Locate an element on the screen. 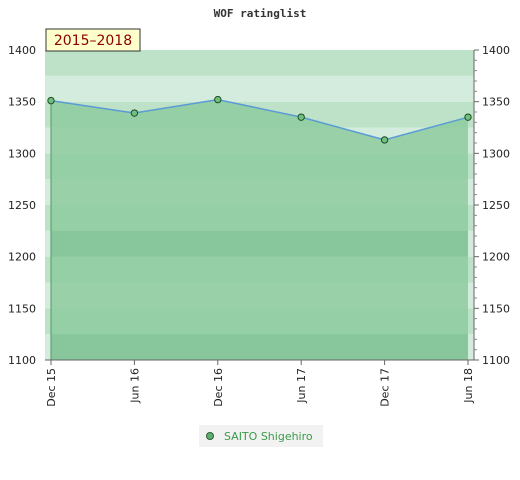 The image size is (520, 480). x-tick-label: Jun 18 is located at coordinates (468, 386).